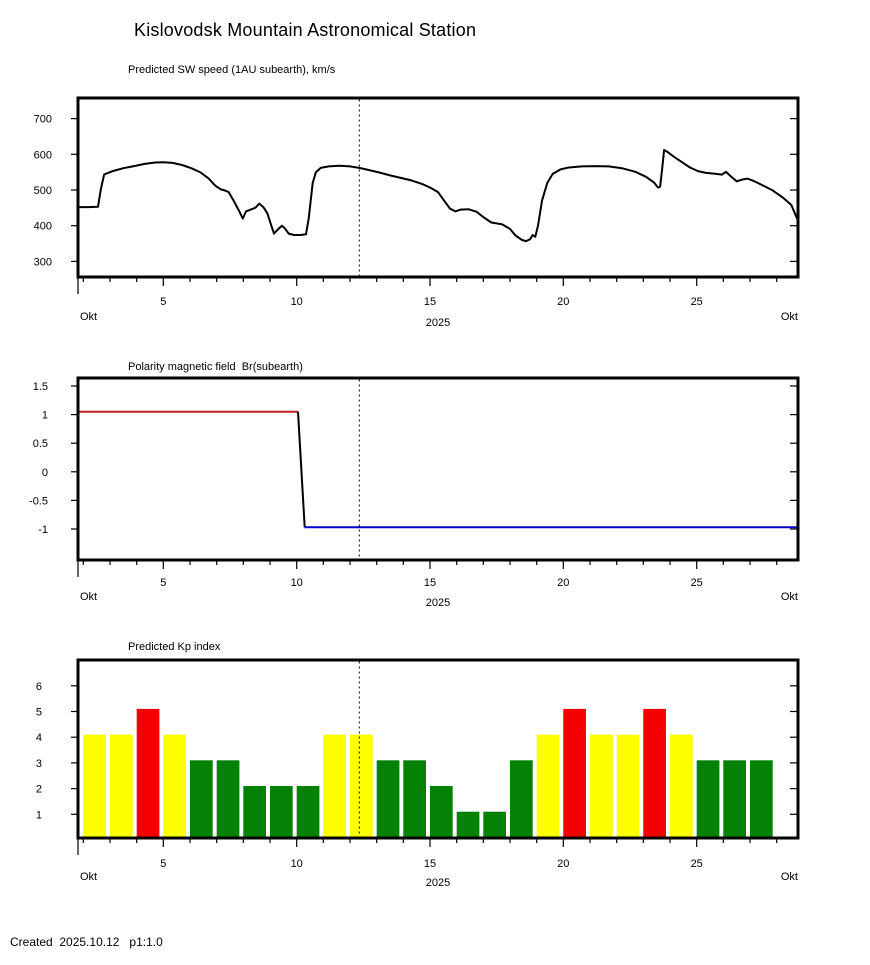 The image size is (870, 965). What do you see at coordinates (39, 764) in the screenshot?
I see `y-tick-label: 3` at bounding box center [39, 764].